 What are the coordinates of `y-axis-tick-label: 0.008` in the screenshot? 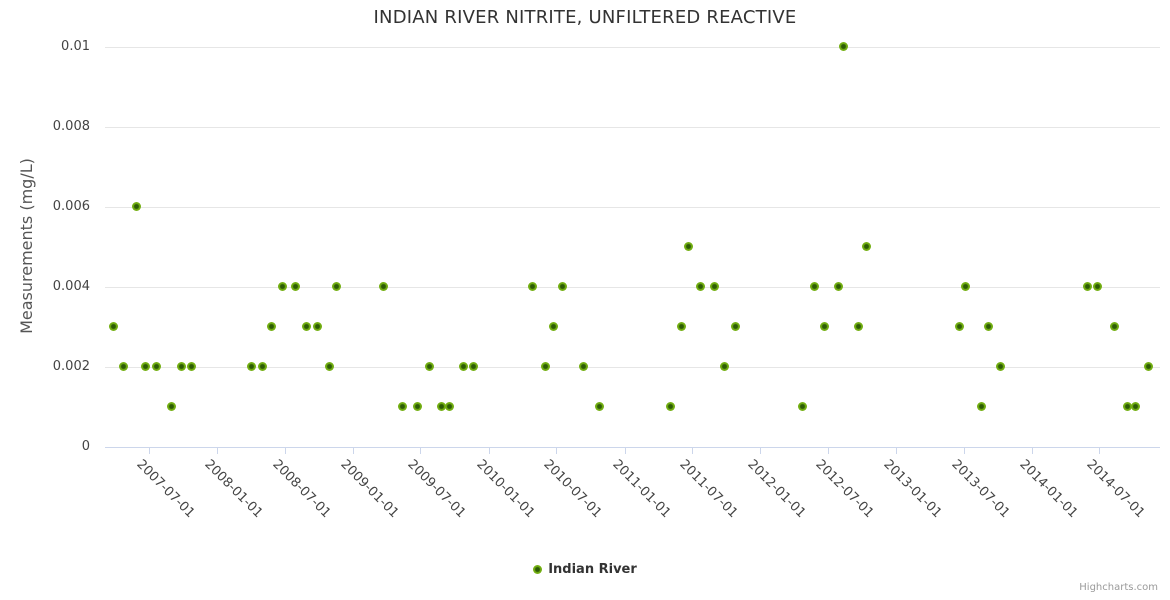 It's located at (71, 126).